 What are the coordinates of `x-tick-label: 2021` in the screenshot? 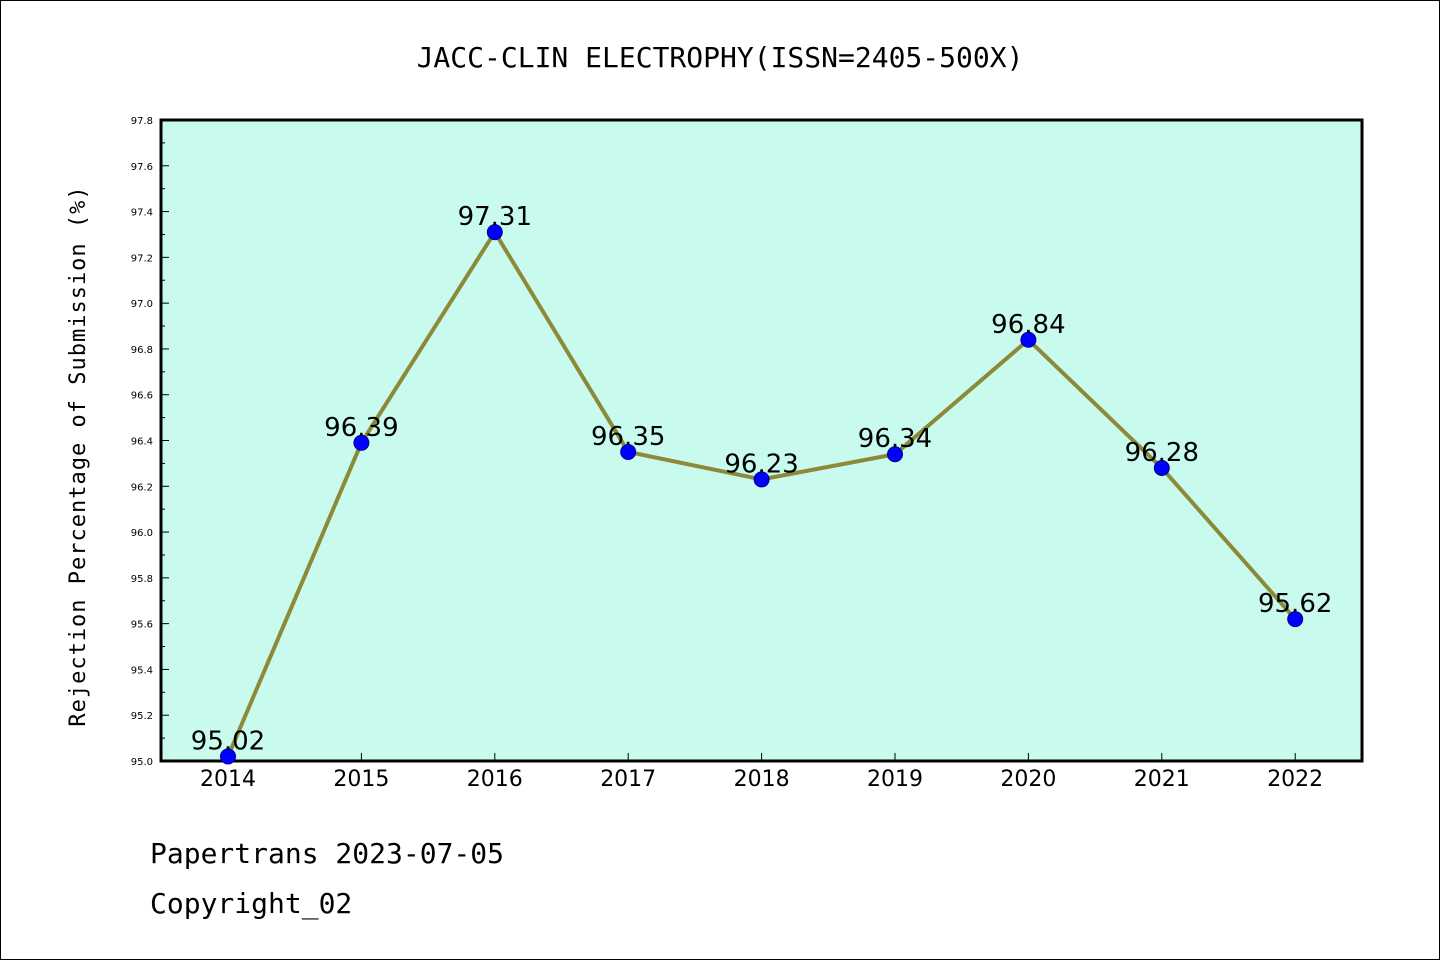 It's located at (1162, 779).